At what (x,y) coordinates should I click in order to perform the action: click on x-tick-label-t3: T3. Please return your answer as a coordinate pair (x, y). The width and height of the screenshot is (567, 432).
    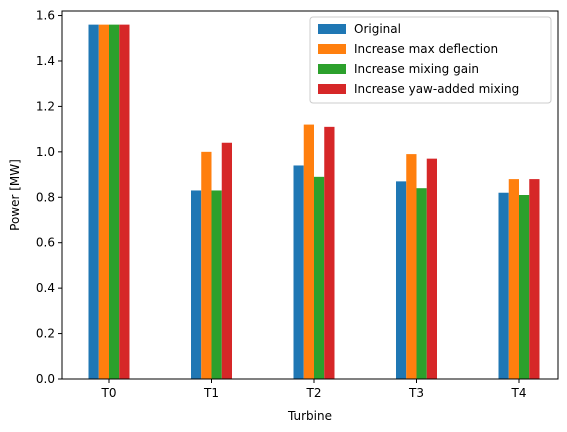
    Looking at the image, I should click on (416, 393).